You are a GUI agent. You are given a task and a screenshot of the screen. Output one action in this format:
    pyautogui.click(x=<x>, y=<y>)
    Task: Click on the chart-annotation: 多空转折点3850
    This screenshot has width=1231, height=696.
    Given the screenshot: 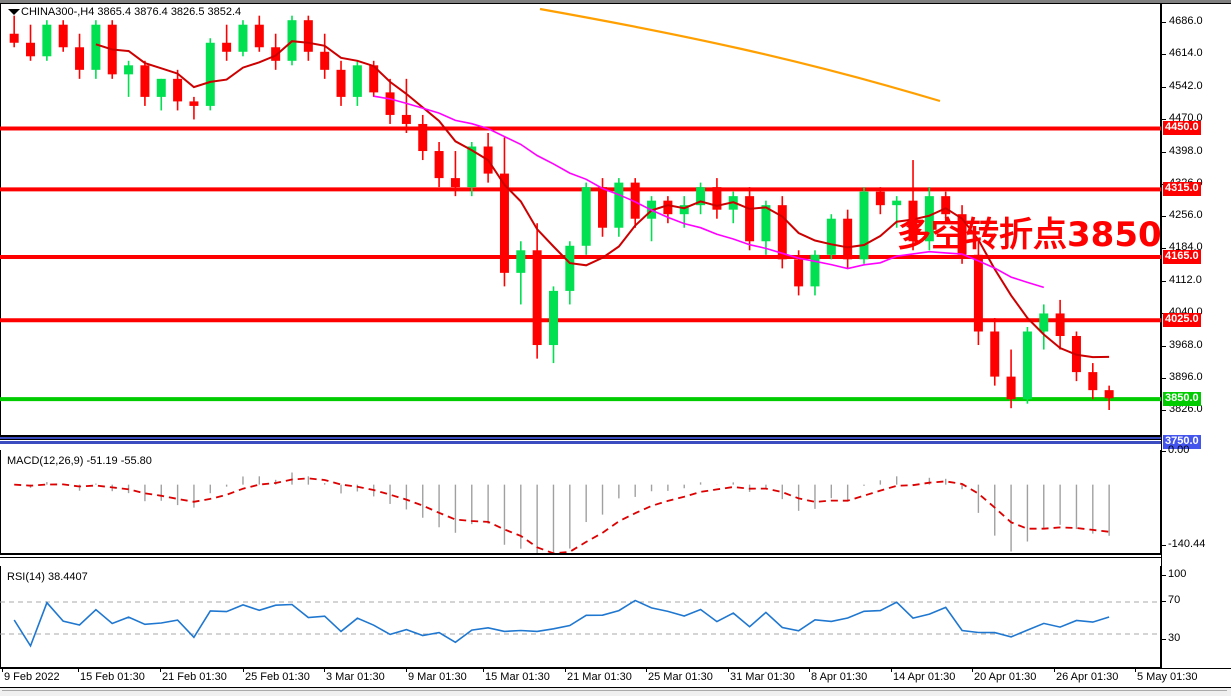 What is the action you would take?
    pyautogui.click(x=1029, y=235)
    